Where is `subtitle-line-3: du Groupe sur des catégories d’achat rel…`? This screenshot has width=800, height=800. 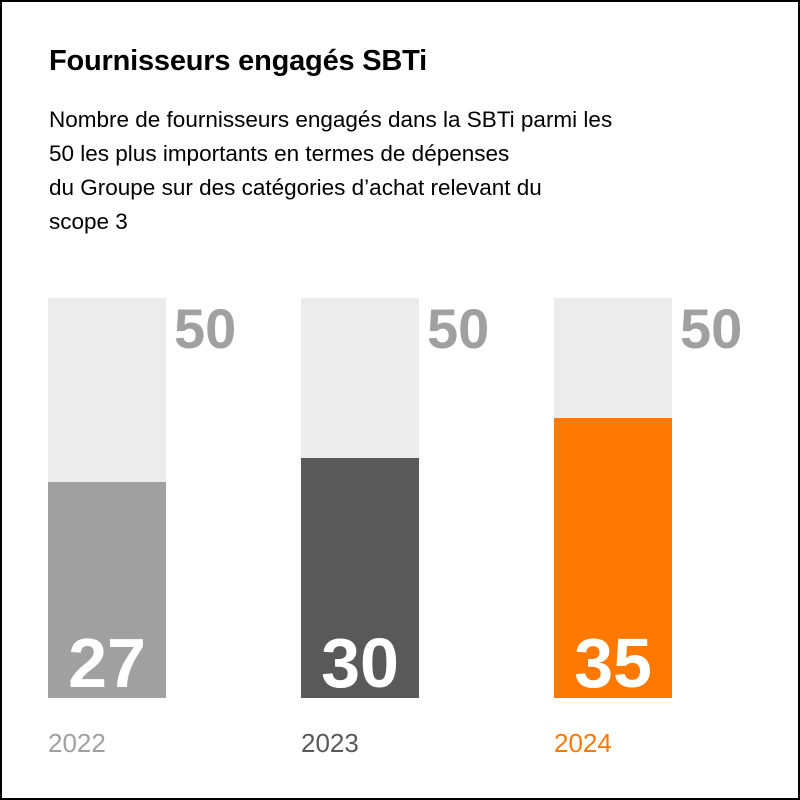 subtitle-line-3: du Groupe sur des catégories d’achat rel… is located at coordinates (295, 187).